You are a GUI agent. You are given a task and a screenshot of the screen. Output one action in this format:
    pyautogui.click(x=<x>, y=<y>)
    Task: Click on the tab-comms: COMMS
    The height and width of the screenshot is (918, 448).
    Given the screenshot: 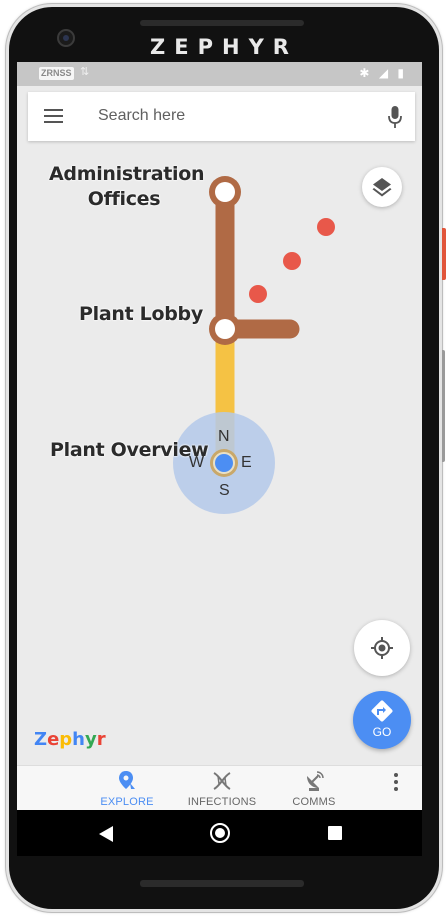 What is the action you would take?
    pyautogui.click(x=314, y=789)
    